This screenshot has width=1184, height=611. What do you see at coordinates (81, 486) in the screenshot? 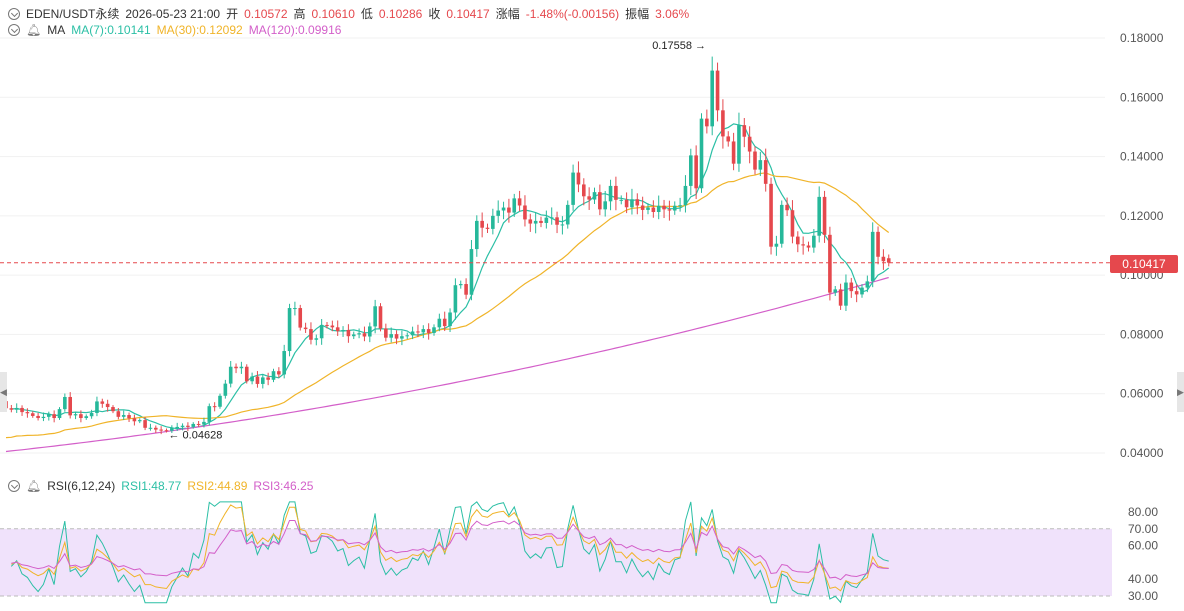
I see `rsi-name: RSI(6,12,24)` at bounding box center [81, 486].